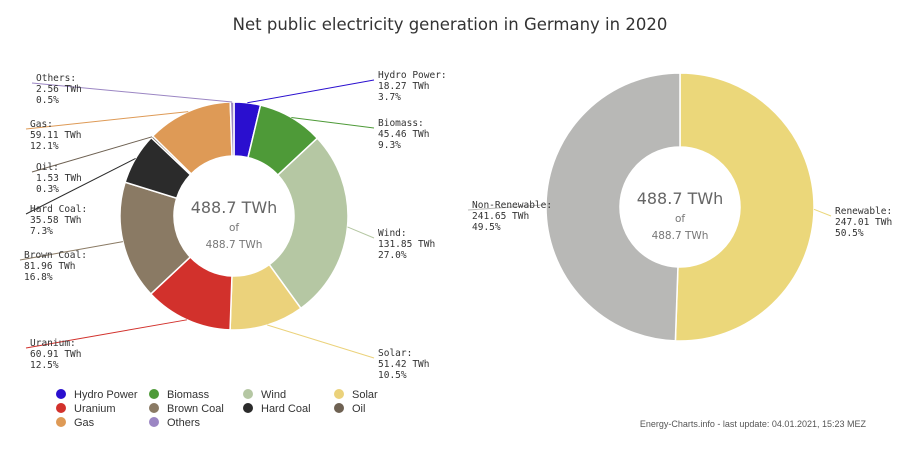 The height and width of the screenshot is (452, 900). I want to click on data-label-hard-coal-label: Hard Coal:, so click(58, 209).